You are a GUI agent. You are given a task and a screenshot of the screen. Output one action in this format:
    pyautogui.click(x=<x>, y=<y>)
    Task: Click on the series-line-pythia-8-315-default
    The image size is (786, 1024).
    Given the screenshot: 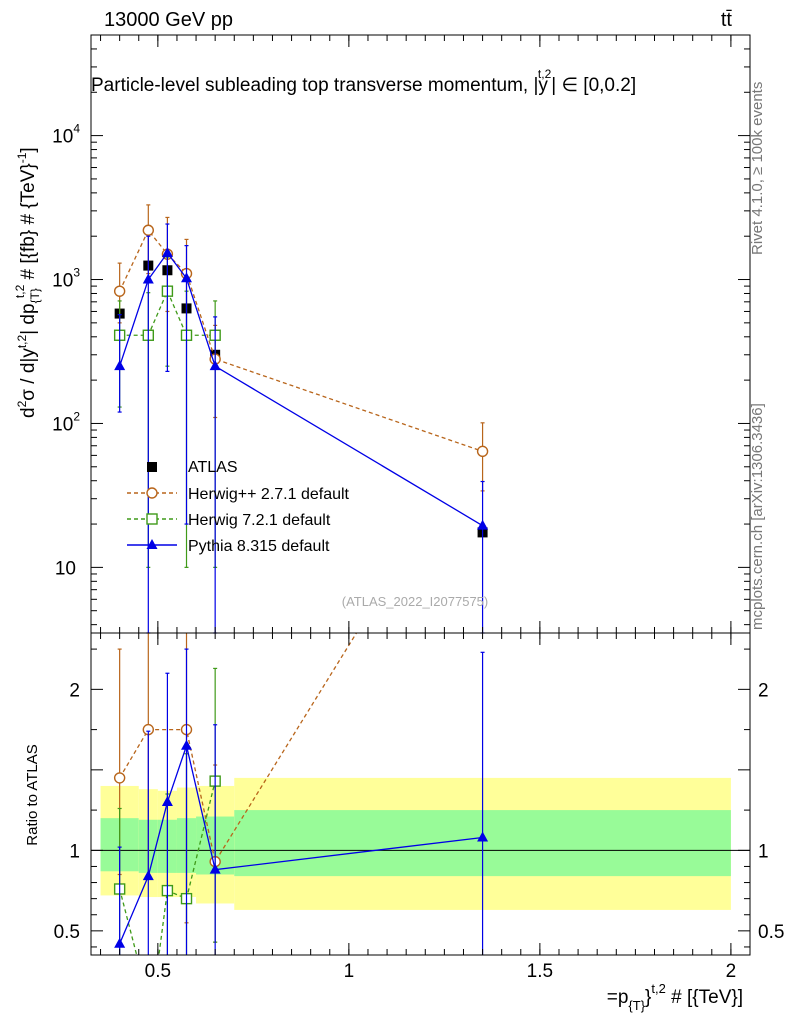 What is the action you would take?
    pyautogui.click(x=301, y=389)
    